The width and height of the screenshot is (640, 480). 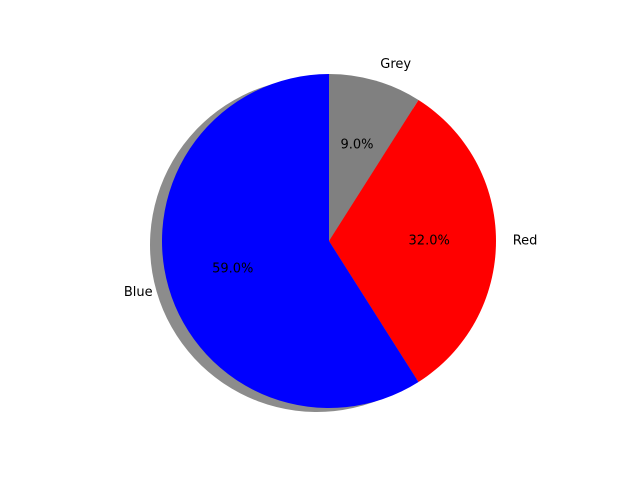 I want to click on slice-percent-blue: 59.0%, so click(x=232, y=268).